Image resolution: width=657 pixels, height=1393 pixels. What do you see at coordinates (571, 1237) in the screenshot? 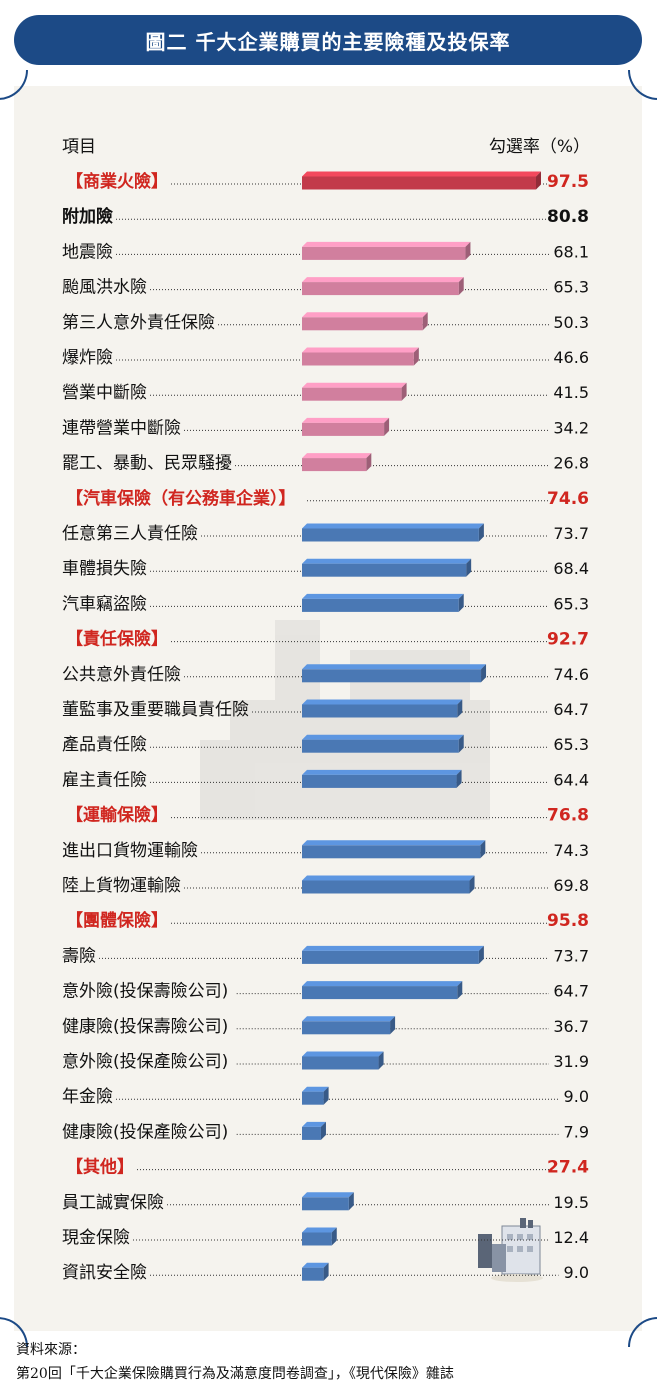
I see `value-label: 12.4` at bounding box center [571, 1237].